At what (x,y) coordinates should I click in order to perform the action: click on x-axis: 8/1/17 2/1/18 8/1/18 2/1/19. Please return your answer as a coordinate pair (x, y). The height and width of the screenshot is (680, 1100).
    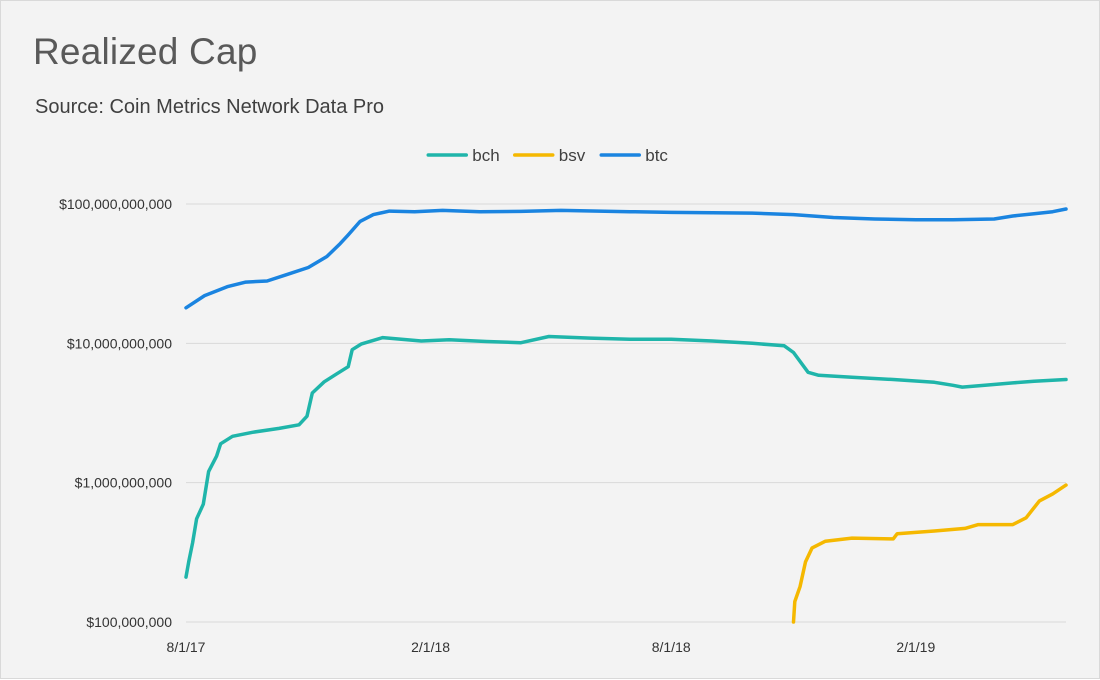
    Looking at the image, I should click on (551, 647).